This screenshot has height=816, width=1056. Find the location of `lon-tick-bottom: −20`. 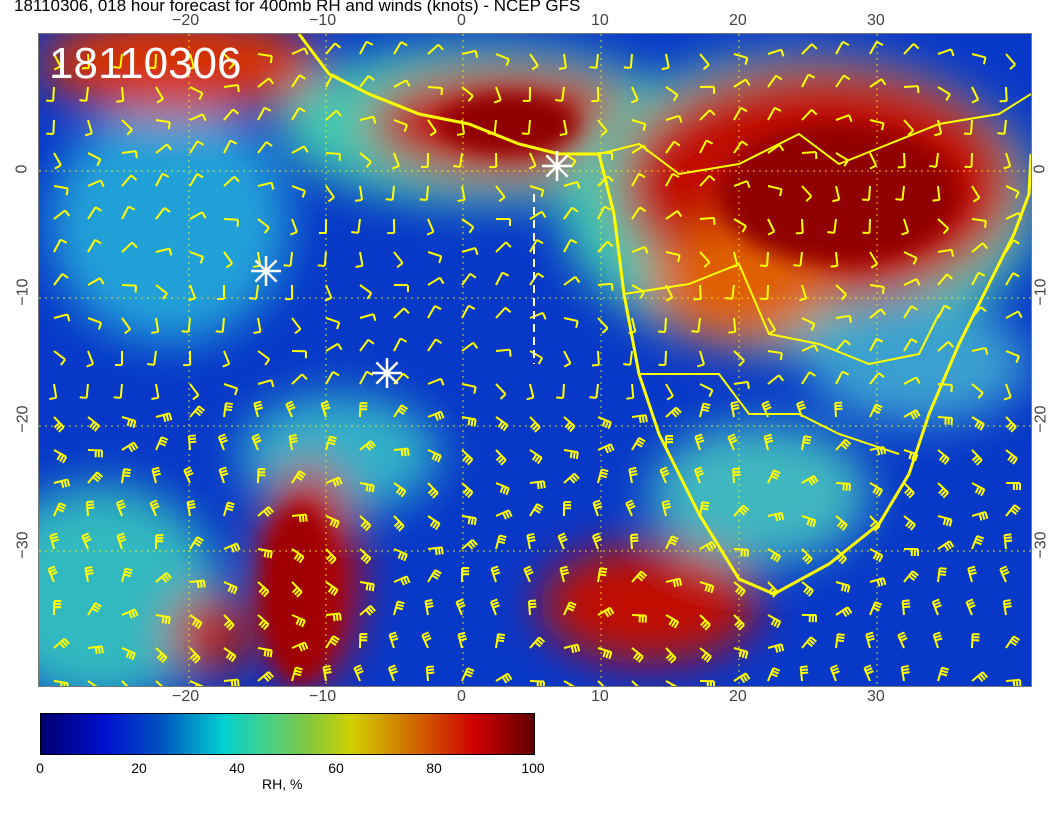

lon-tick-bottom: −20 is located at coordinates (186, 696).